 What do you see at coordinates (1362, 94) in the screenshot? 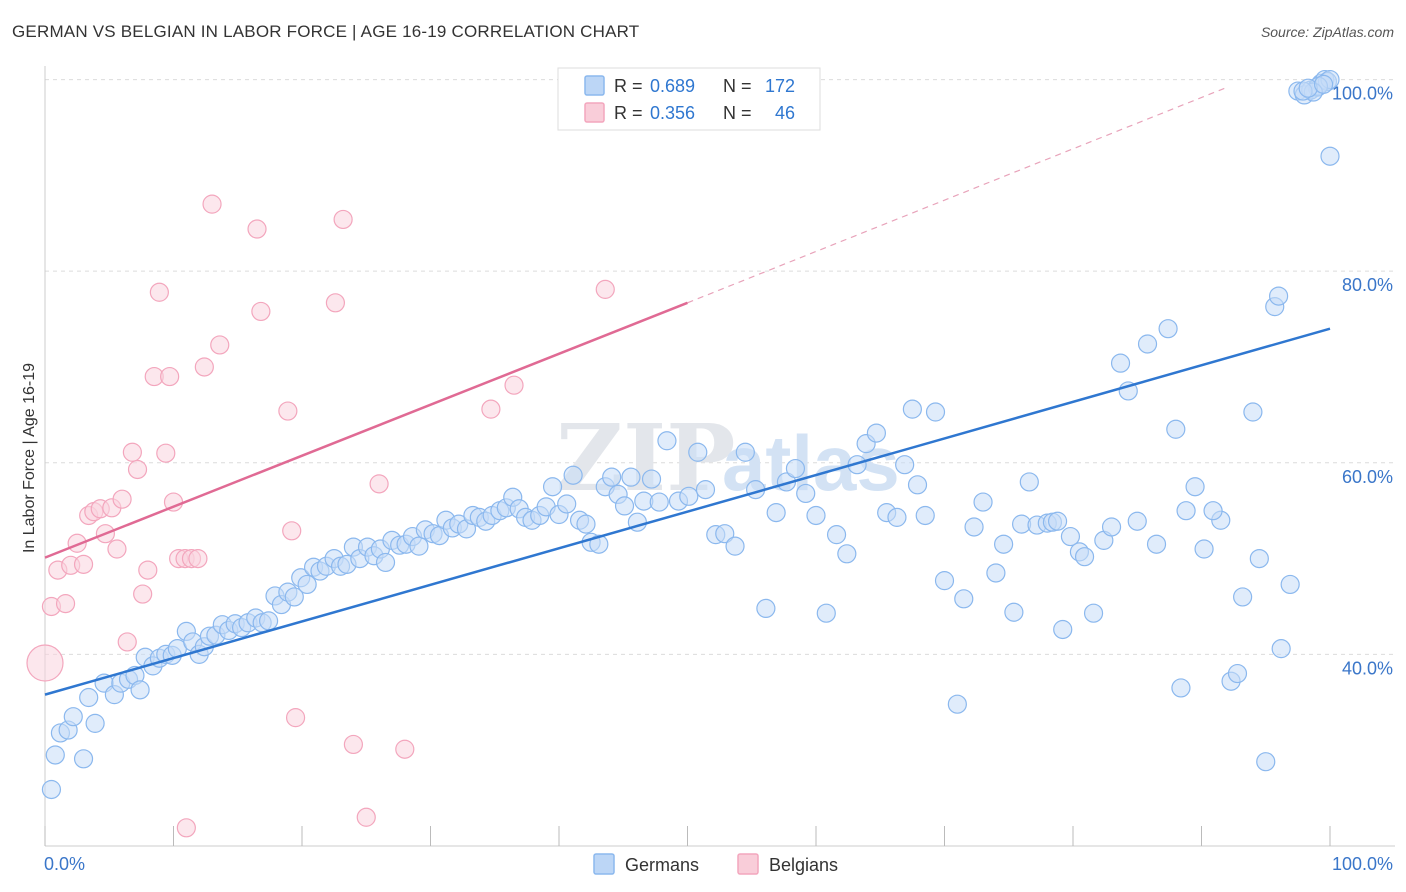
I see `y-tick-label: 100.0%` at bounding box center [1362, 94].